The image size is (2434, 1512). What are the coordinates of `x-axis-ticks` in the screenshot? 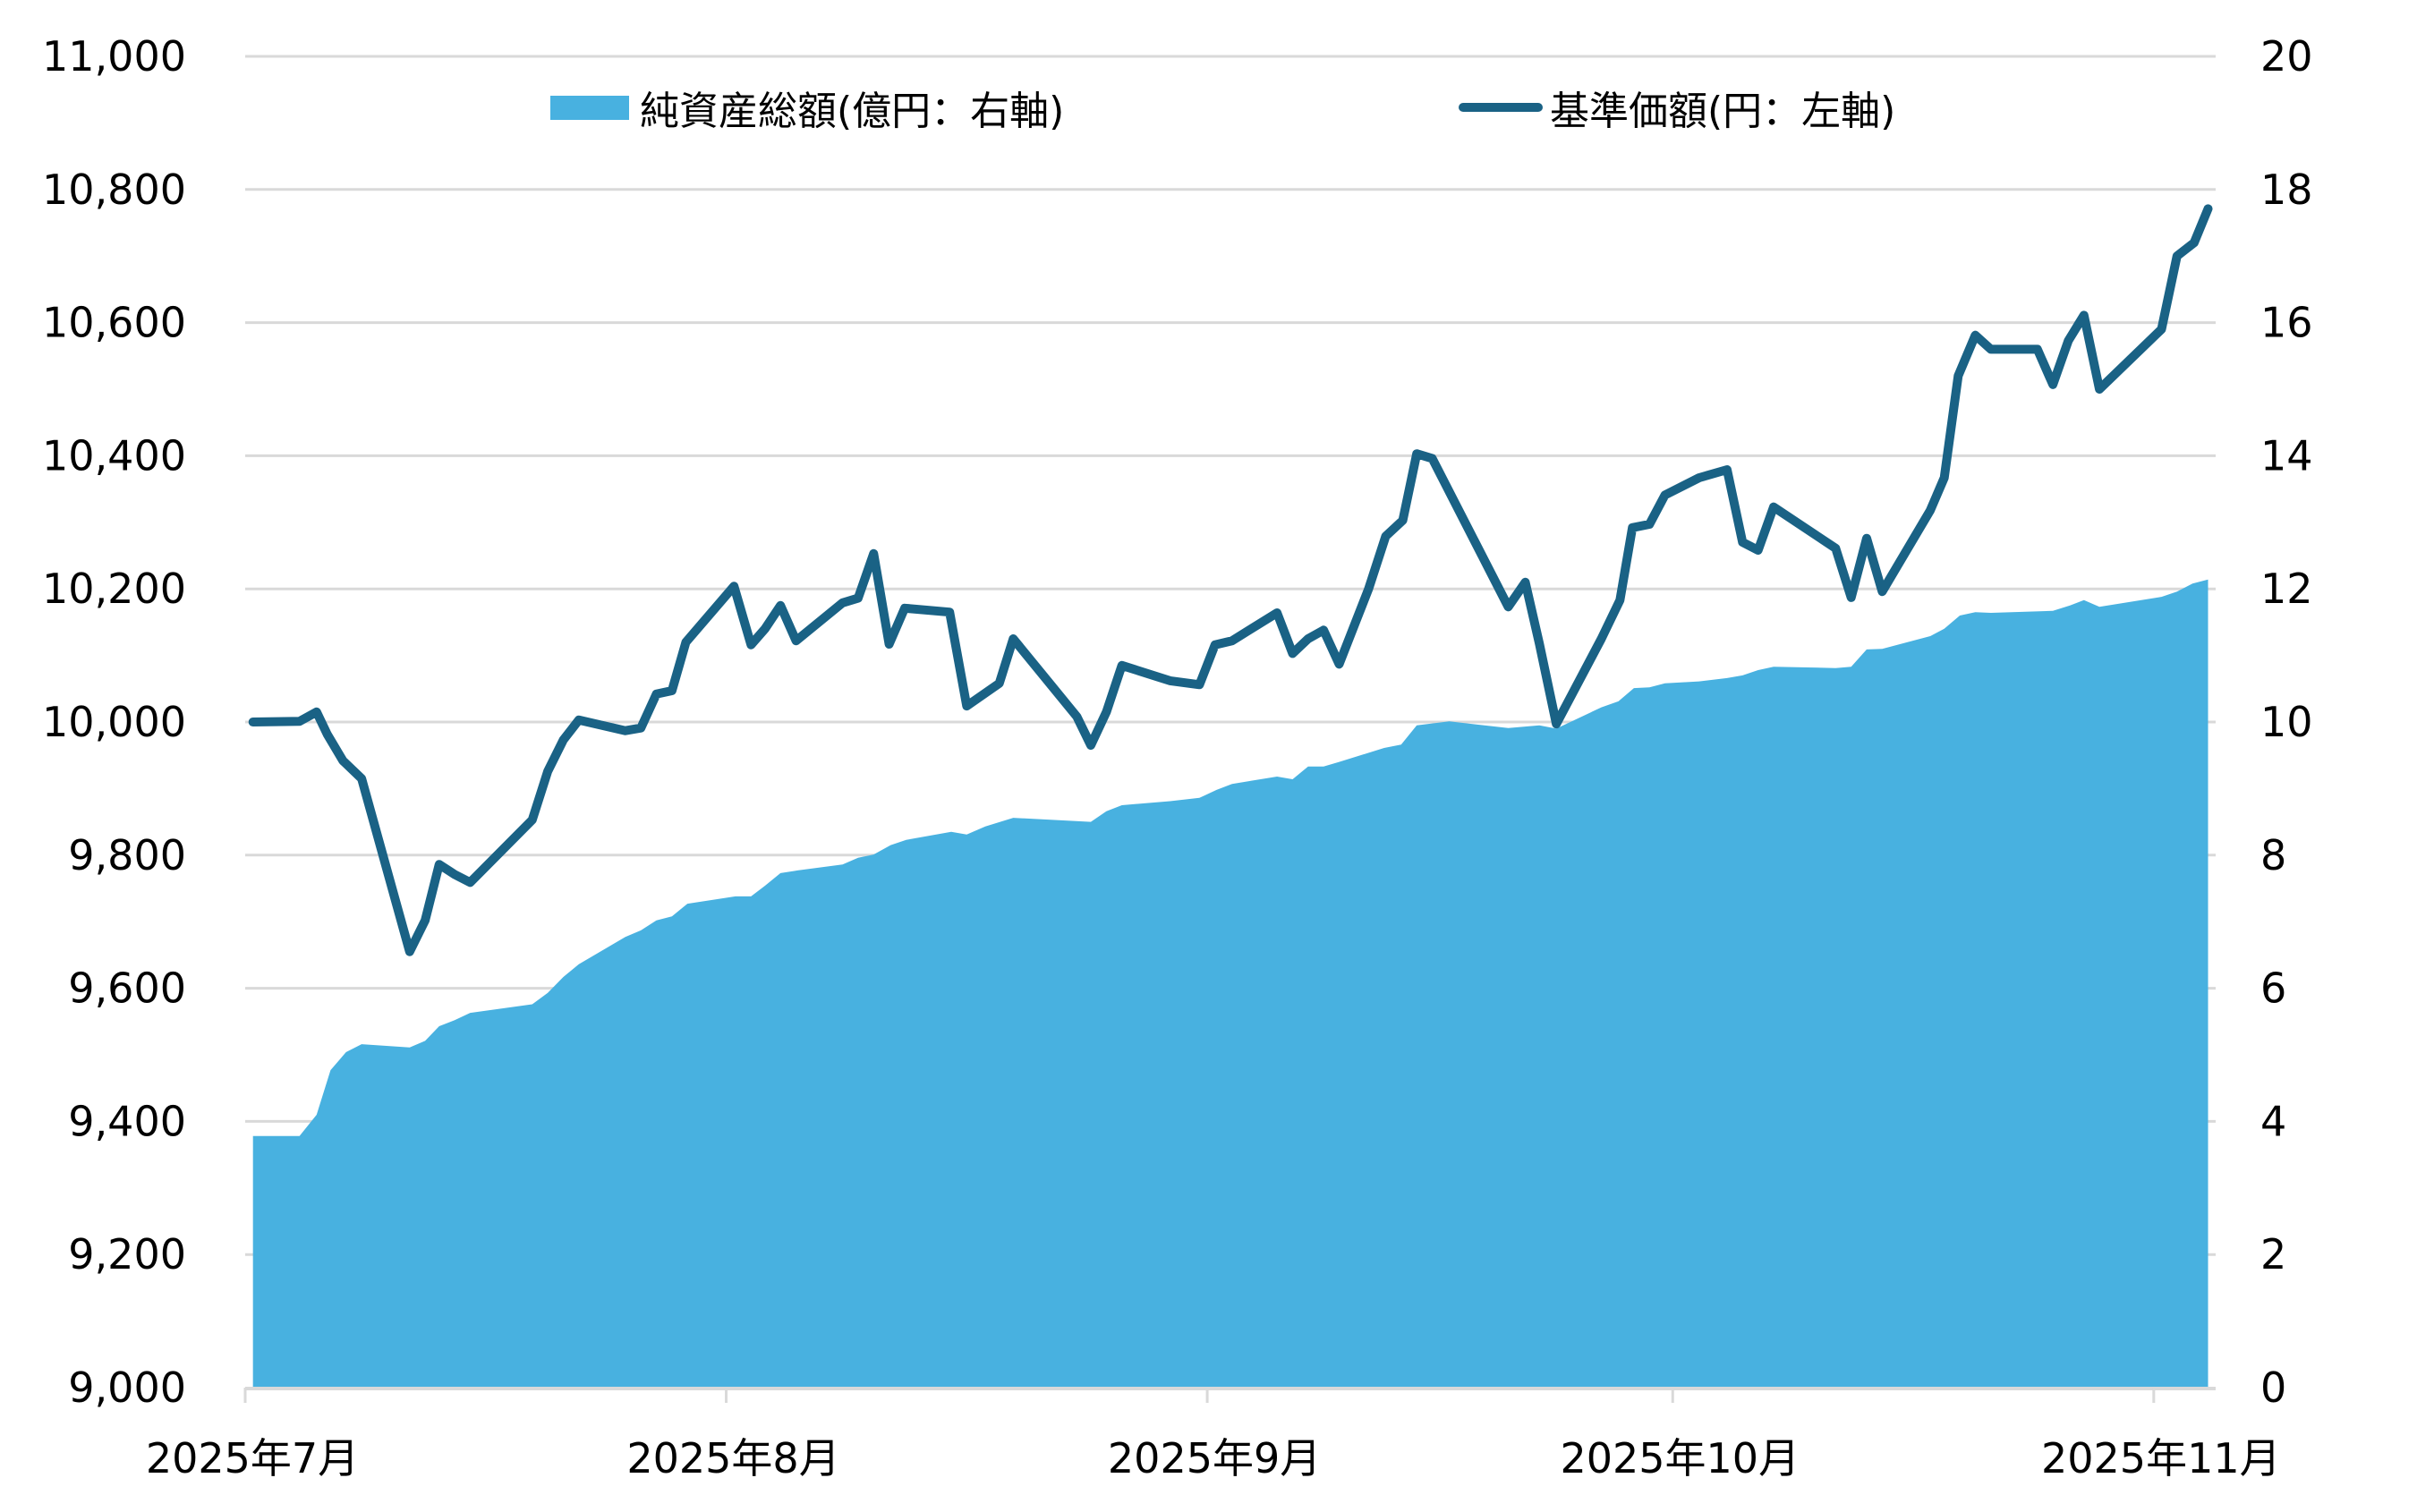 It's located at (1199, 1395).